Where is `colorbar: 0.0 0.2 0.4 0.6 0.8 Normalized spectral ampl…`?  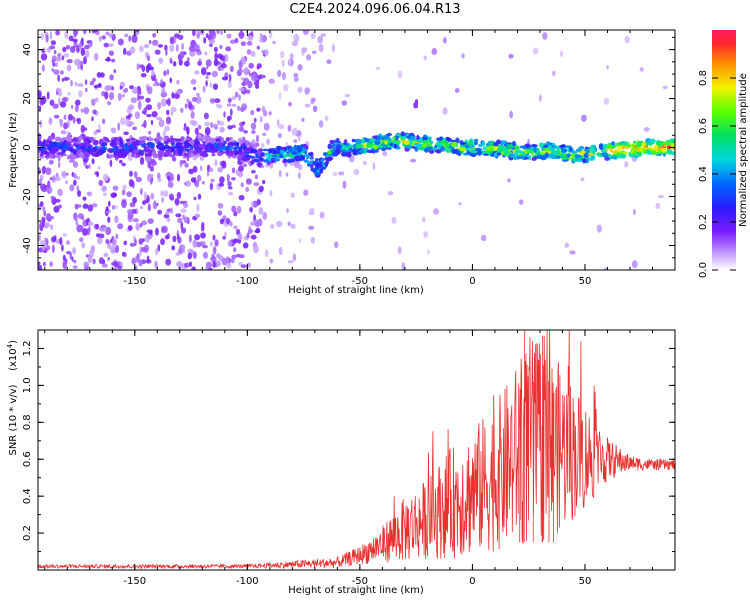
colorbar: 0.0 0.2 0.4 0.6 0.8 Normalized spectral ampl… is located at coordinates (723, 154).